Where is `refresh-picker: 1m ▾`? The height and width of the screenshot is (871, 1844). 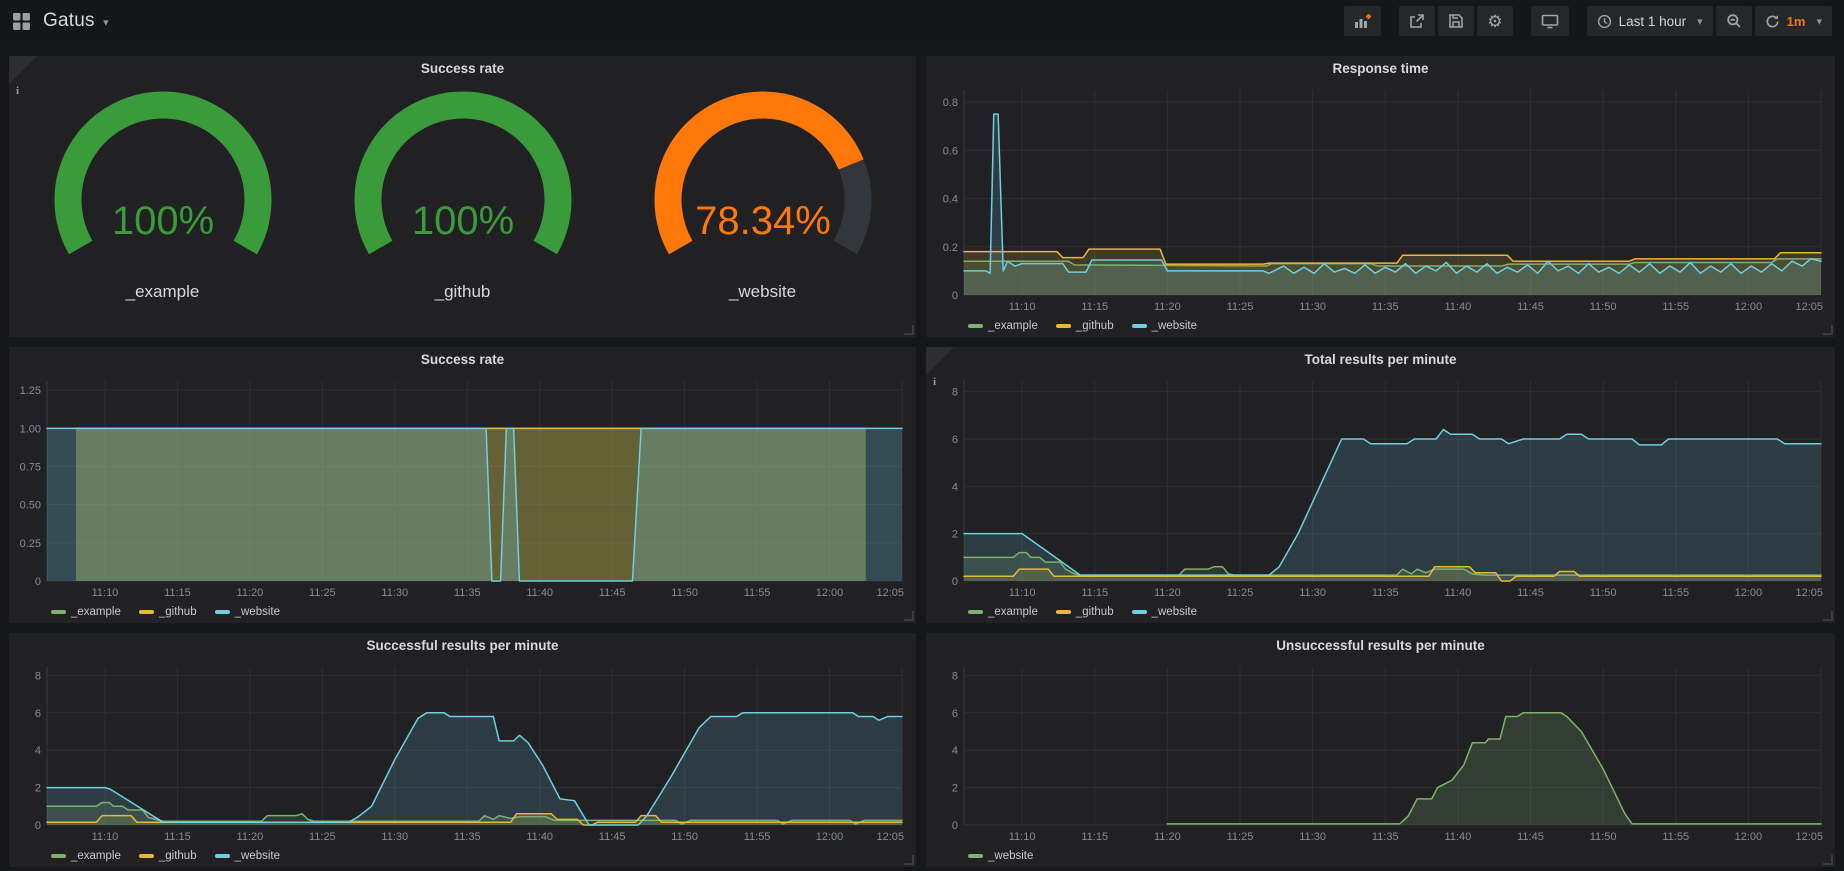
refresh-picker: 1m ▾ is located at coordinates (1793, 21).